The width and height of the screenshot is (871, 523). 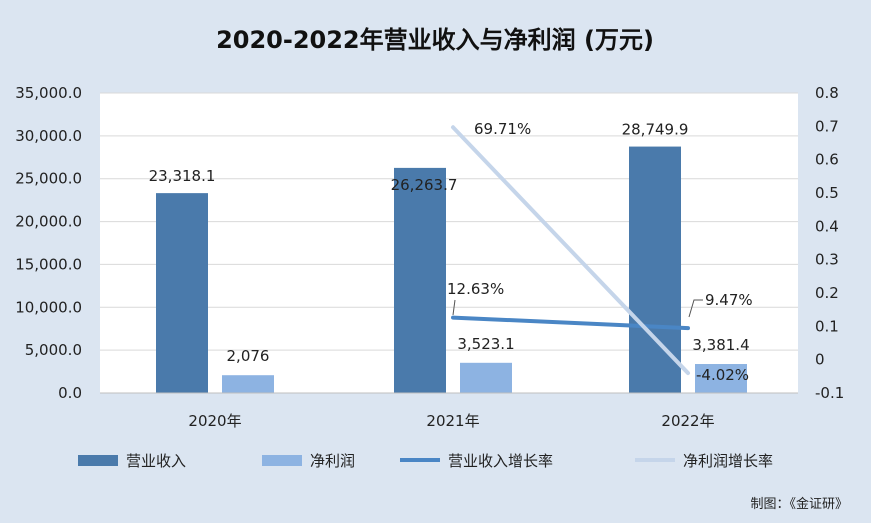 I want to click on legend-label: 净利润, so click(x=332, y=461).